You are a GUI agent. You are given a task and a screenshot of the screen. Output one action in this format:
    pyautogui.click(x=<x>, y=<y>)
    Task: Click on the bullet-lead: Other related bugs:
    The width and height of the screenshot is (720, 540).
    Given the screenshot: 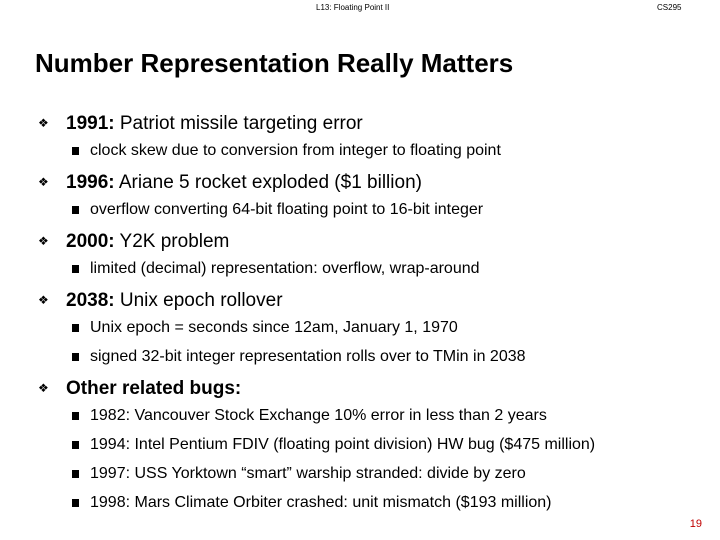 What is the action you would take?
    pyautogui.click(x=154, y=388)
    